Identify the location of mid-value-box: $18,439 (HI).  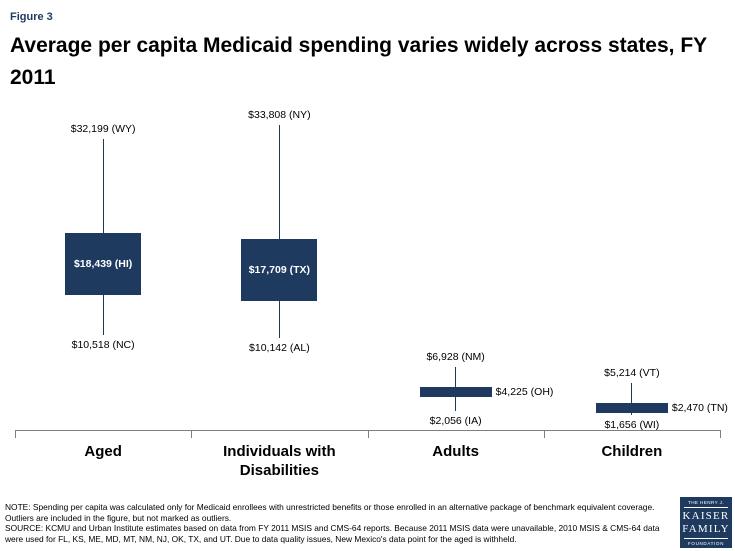
(103, 263).